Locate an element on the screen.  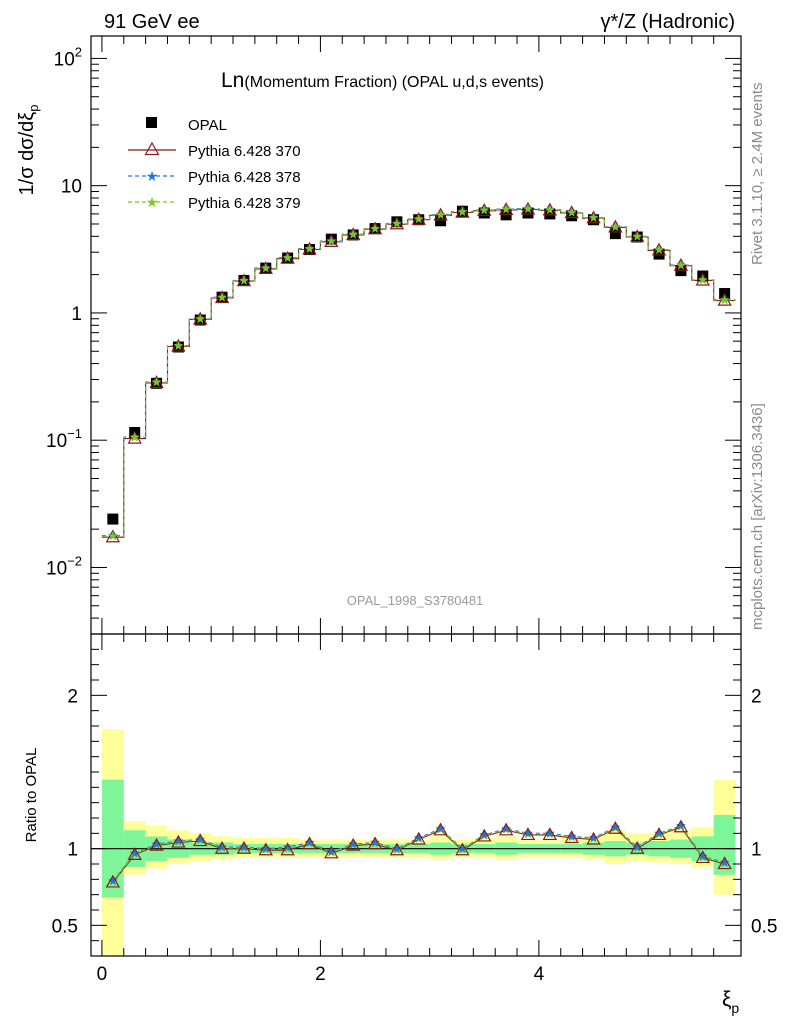
legend-marker-379: ★ is located at coordinates (152, 203).